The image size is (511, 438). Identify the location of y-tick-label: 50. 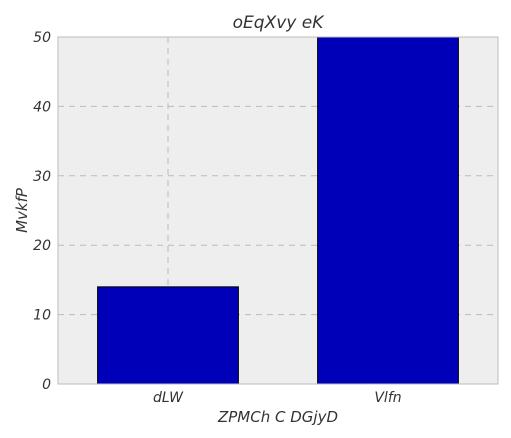
(42, 38).